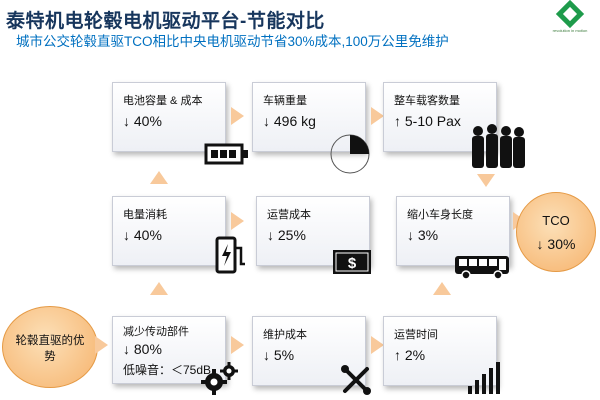  Describe the element at coordinates (286, 235) in the screenshot. I see `opcost-value: ↓ 25%` at that location.